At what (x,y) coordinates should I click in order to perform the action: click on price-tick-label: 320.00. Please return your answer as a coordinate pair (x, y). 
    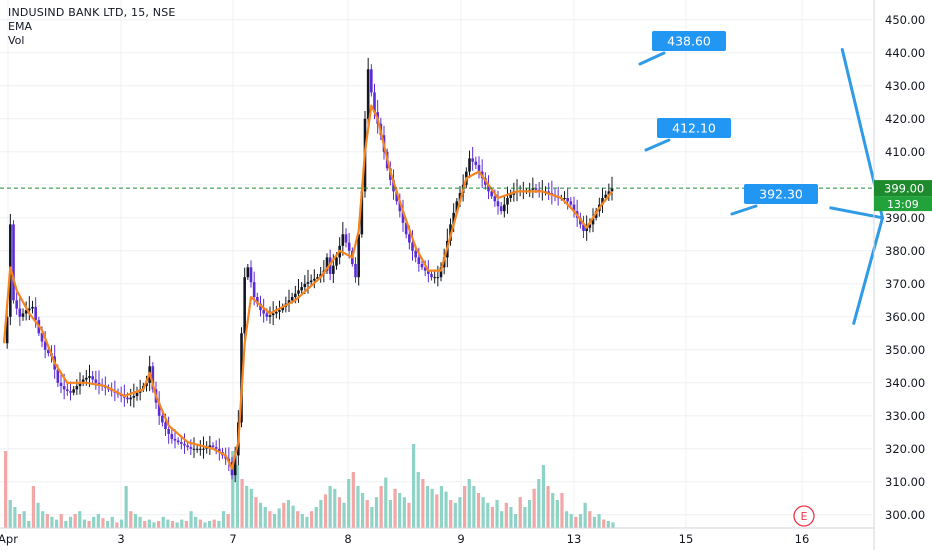
    Looking at the image, I should click on (905, 449).